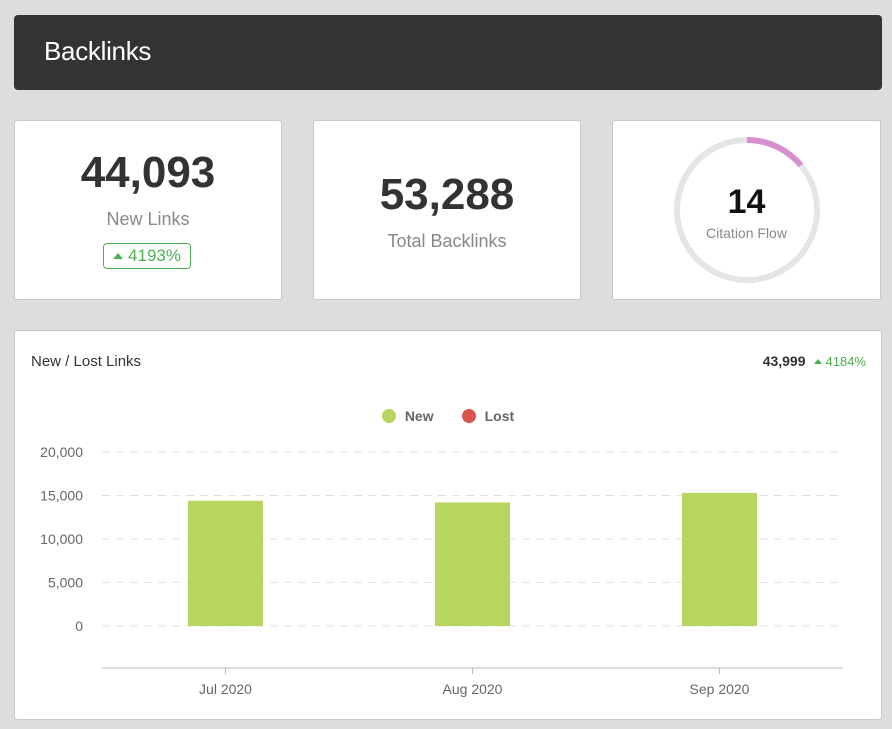 The image size is (892, 729). Describe the element at coordinates (61, 496) in the screenshot. I see `y-tick-label: 15,000` at that location.